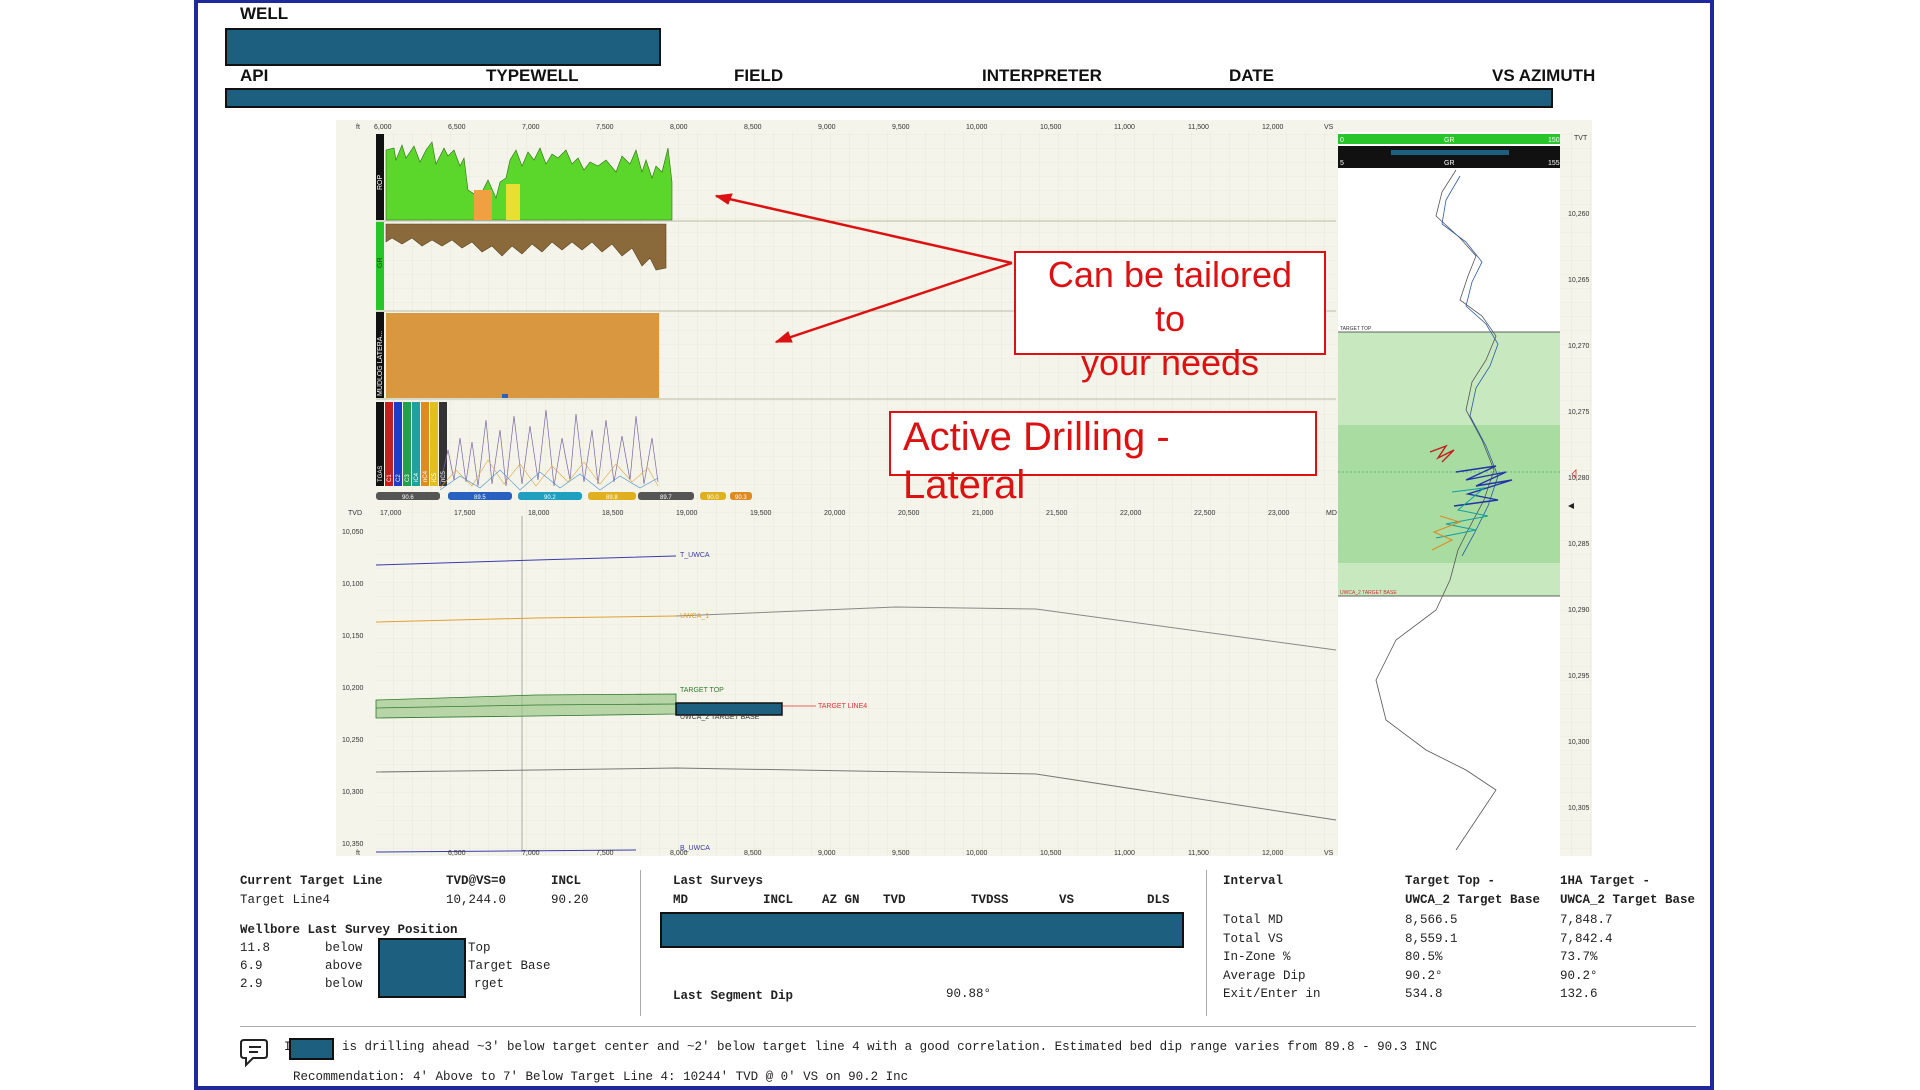  What do you see at coordinates (444, 476) in the screenshot?
I see `gas-header-label: nC5` at bounding box center [444, 476].